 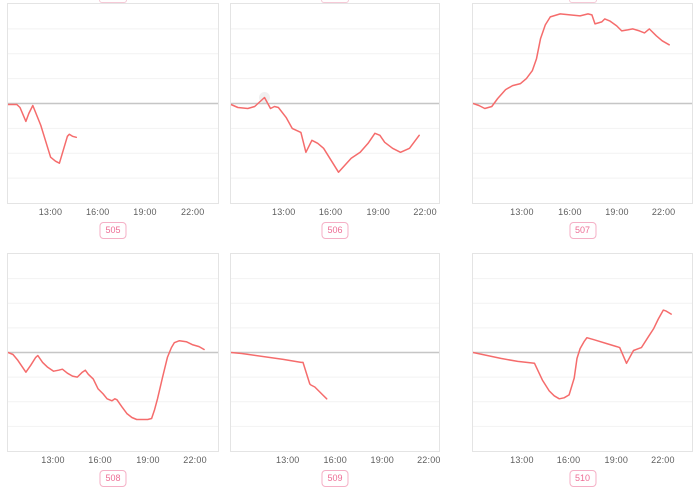 I want to click on chart-badge-508: 508, so click(x=113, y=478).